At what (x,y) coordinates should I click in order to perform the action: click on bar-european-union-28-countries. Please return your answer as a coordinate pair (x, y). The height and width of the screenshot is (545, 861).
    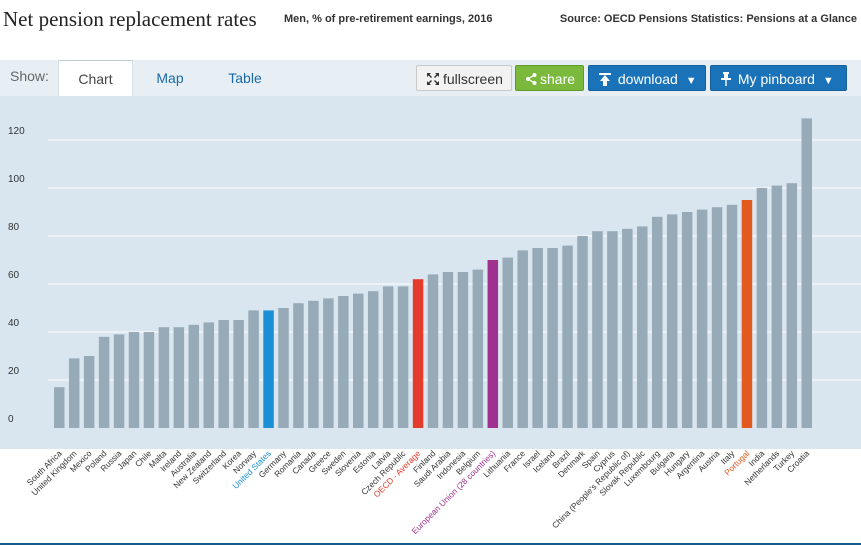
    Looking at the image, I should click on (493, 344).